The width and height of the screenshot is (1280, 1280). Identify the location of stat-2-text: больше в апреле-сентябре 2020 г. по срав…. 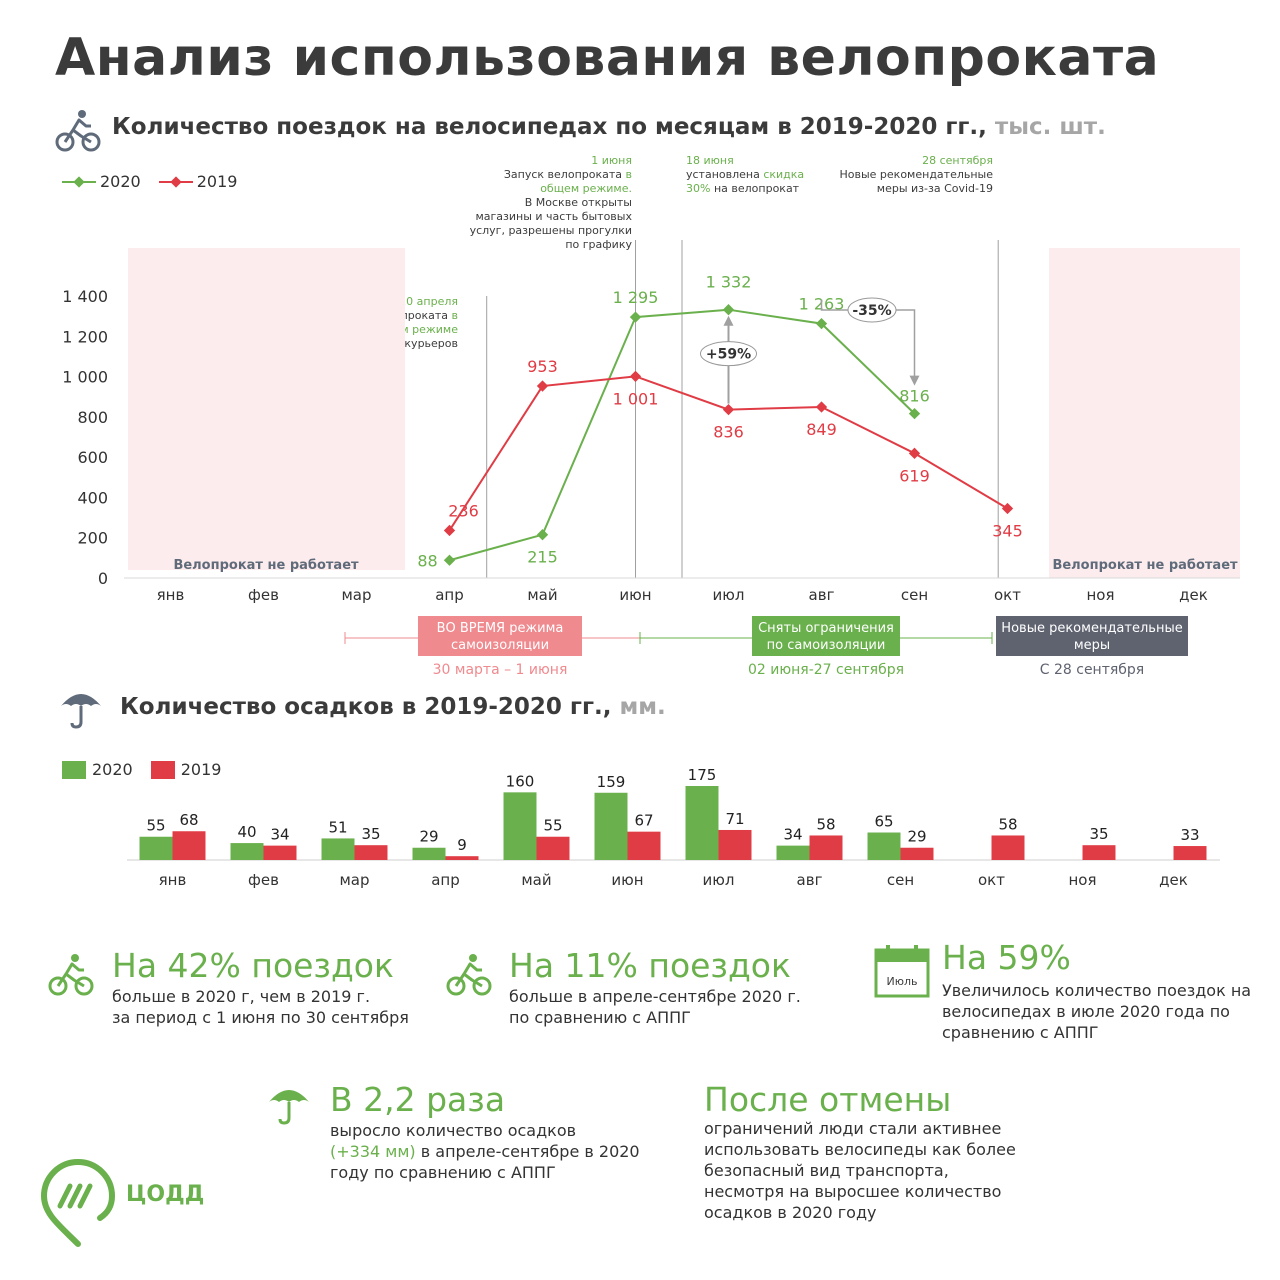
(674, 1007).